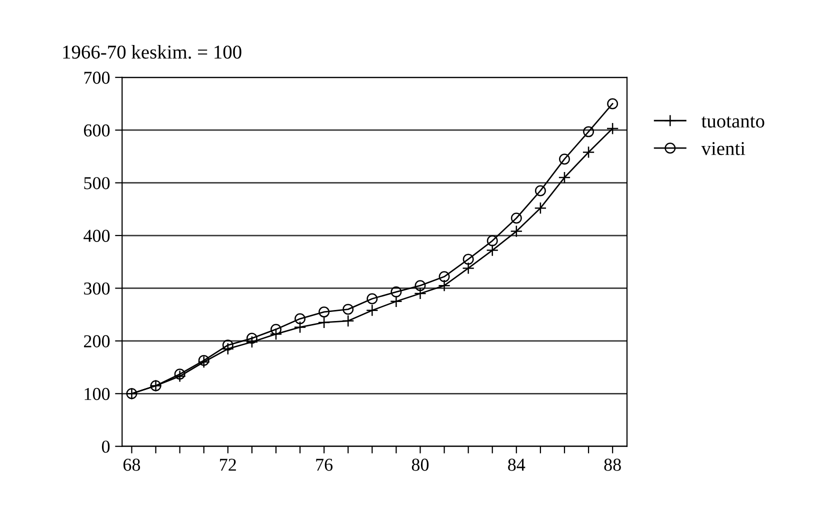 The image size is (825, 516). Describe the element at coordinates (131, 464) in the screenshot. I see `x-tick-label: 68` at that location.